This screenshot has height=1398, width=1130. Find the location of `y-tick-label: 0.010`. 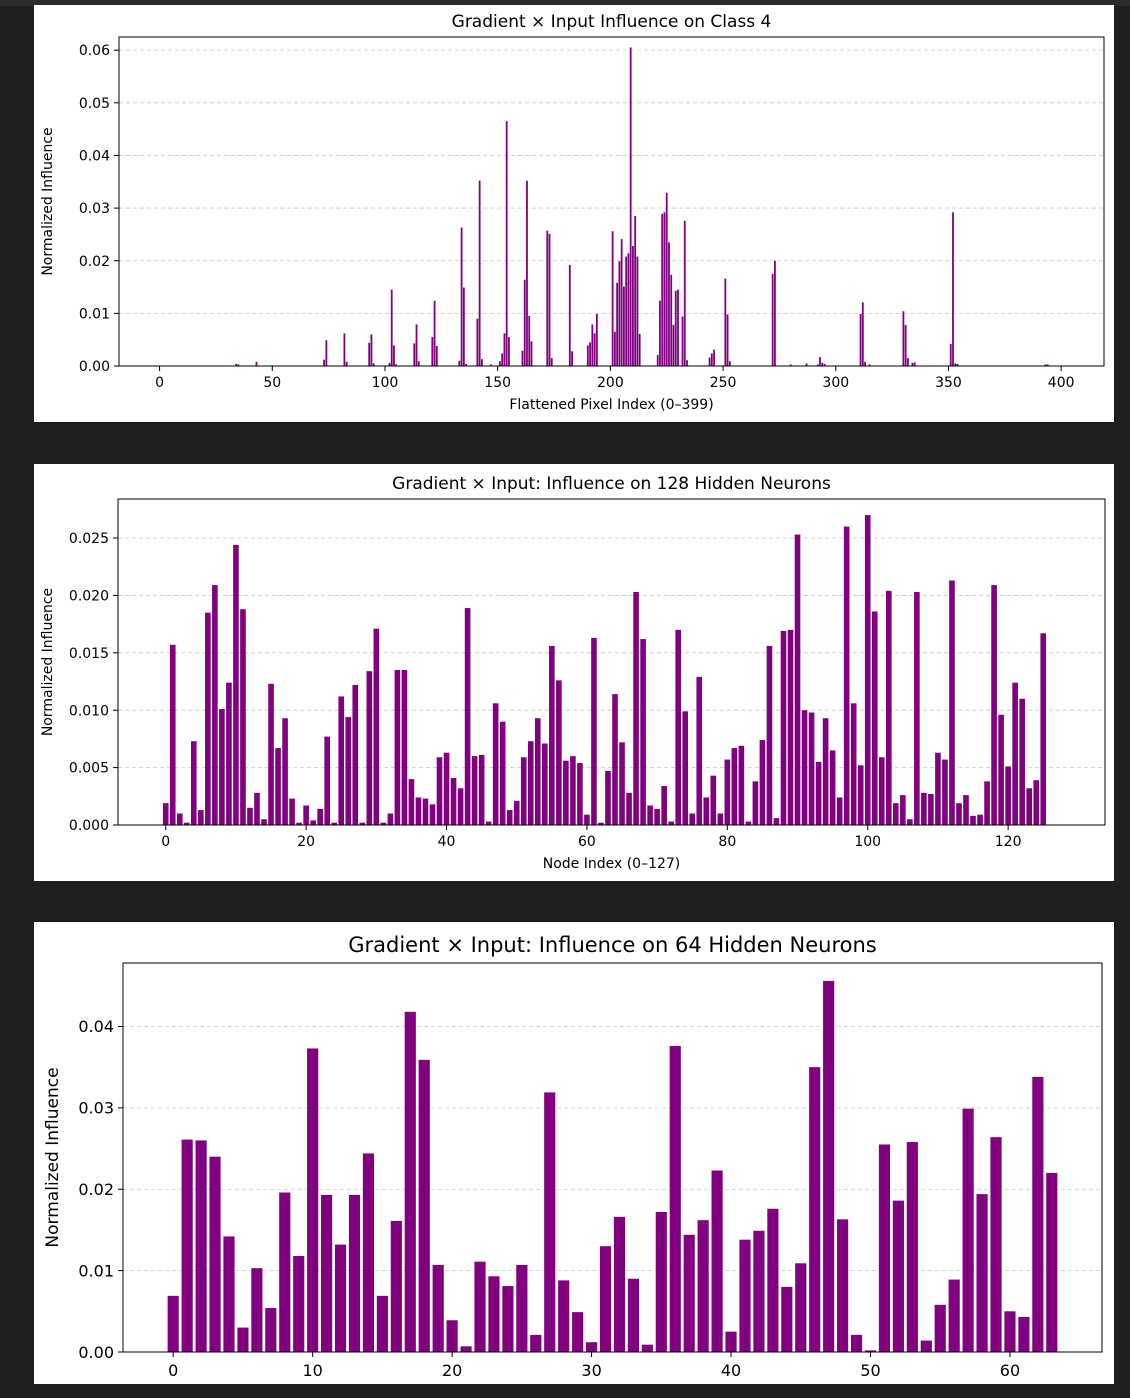

y-tick-label: 0.010 is located at coordinates (89, 711).